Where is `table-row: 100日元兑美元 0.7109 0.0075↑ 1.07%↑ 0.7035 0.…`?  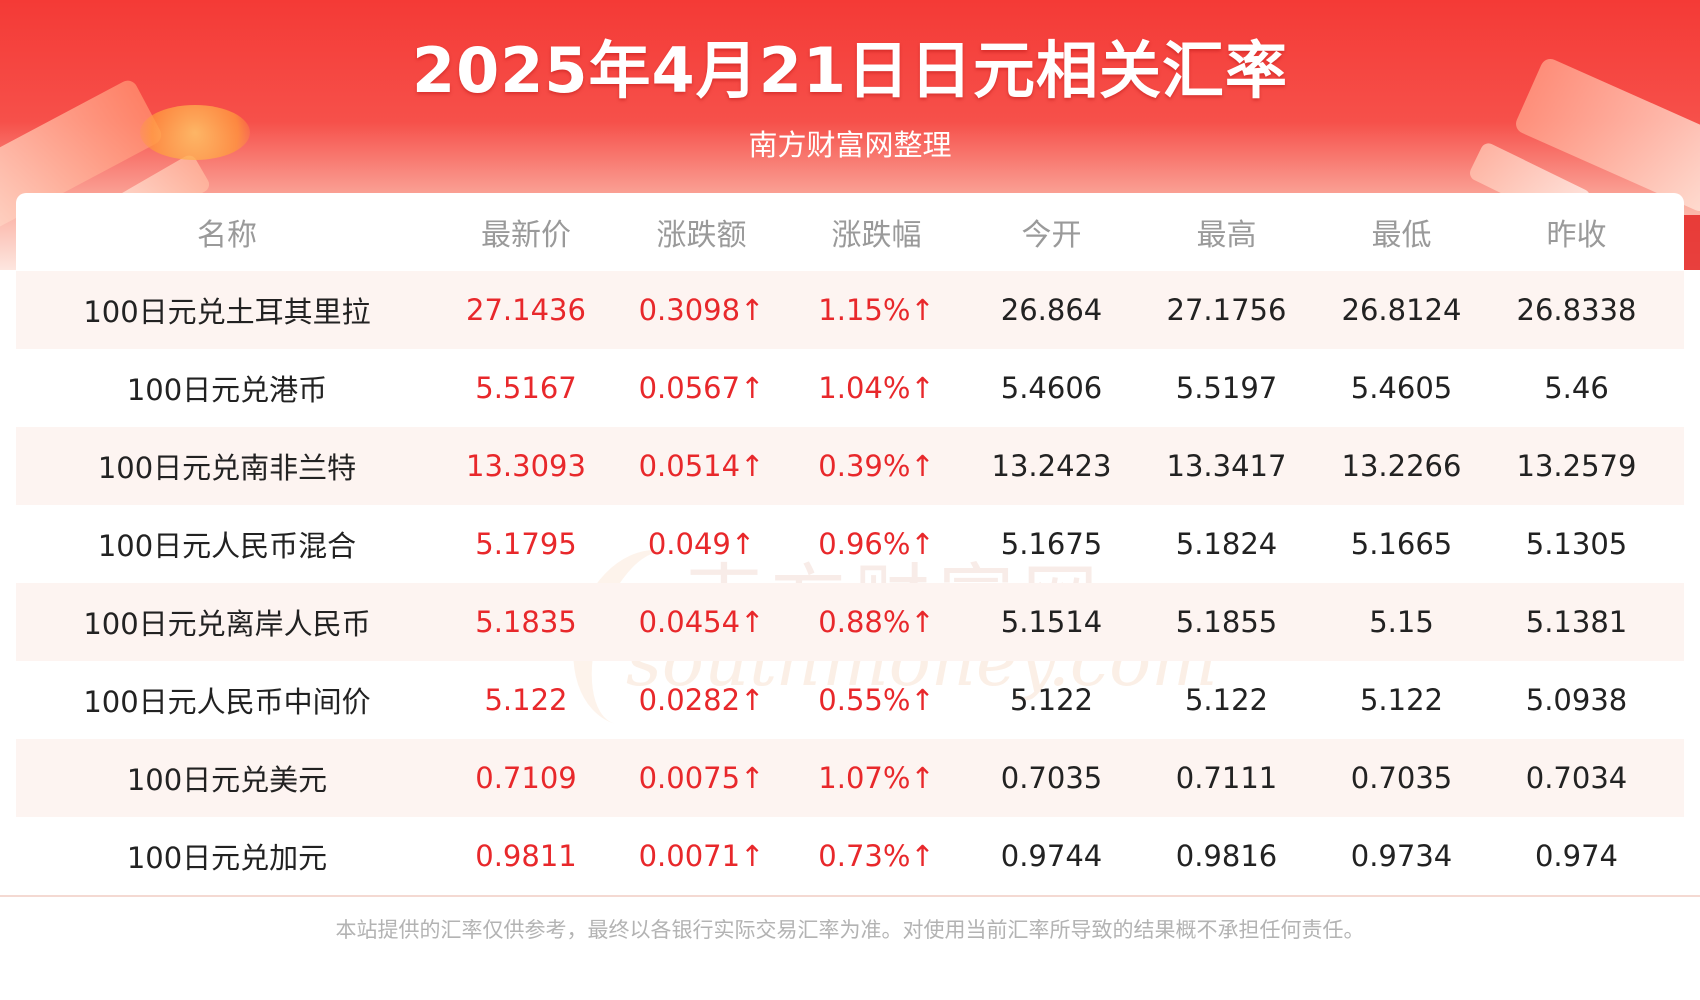
table-row: 100日元兑美元 0.7109 0.0075↑ 1.07%↑ 0.7035 0.… is located at coordinates (850, 778).